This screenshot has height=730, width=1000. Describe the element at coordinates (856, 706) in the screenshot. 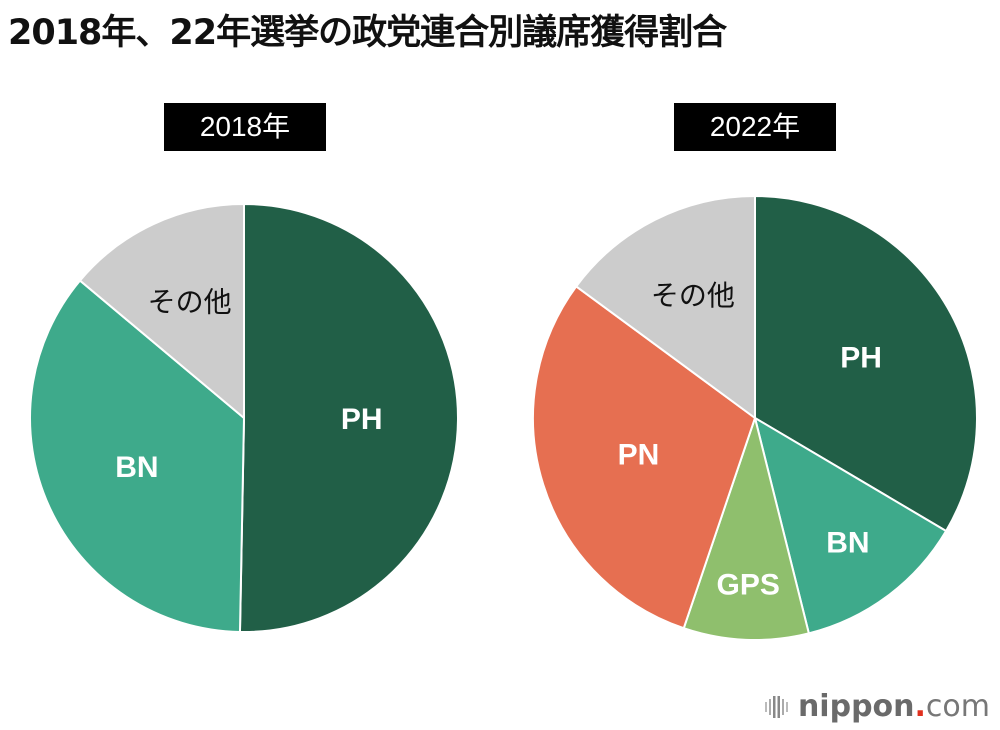

I see `logo-name: nippon` at that location.